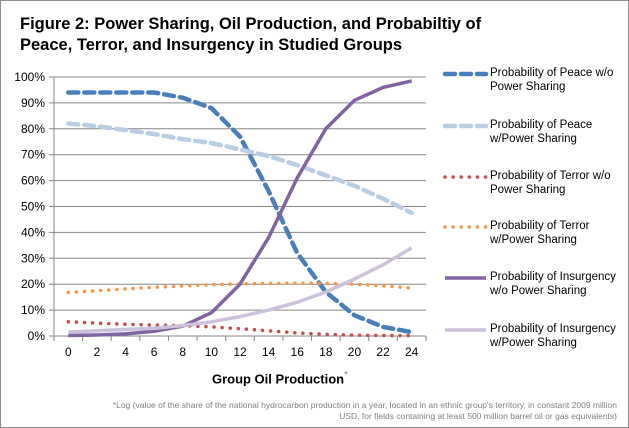 This screenshot has width=629, height=428. Describe the element at coordinates (97, 352) in the screenshot. I see `x-tick-label: 2` at that location.